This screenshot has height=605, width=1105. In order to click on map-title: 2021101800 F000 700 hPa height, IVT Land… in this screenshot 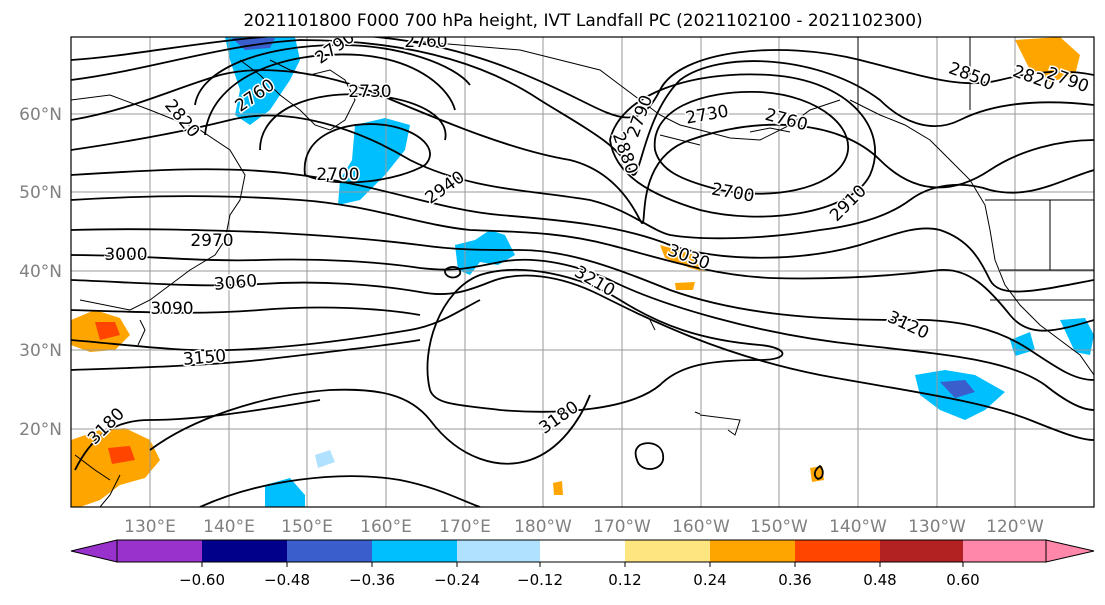, I will do `click(582, 21)`.